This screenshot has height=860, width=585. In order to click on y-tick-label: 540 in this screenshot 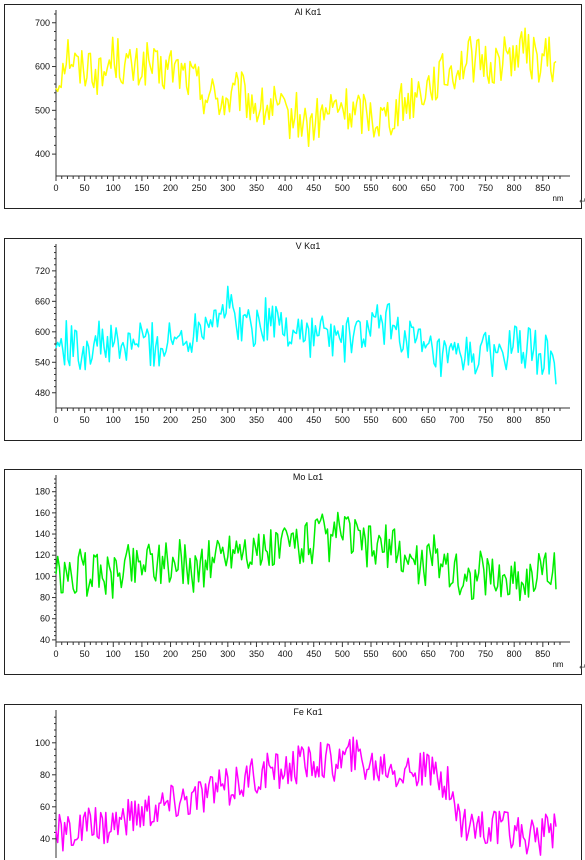, I will do `click(42, 362)`.